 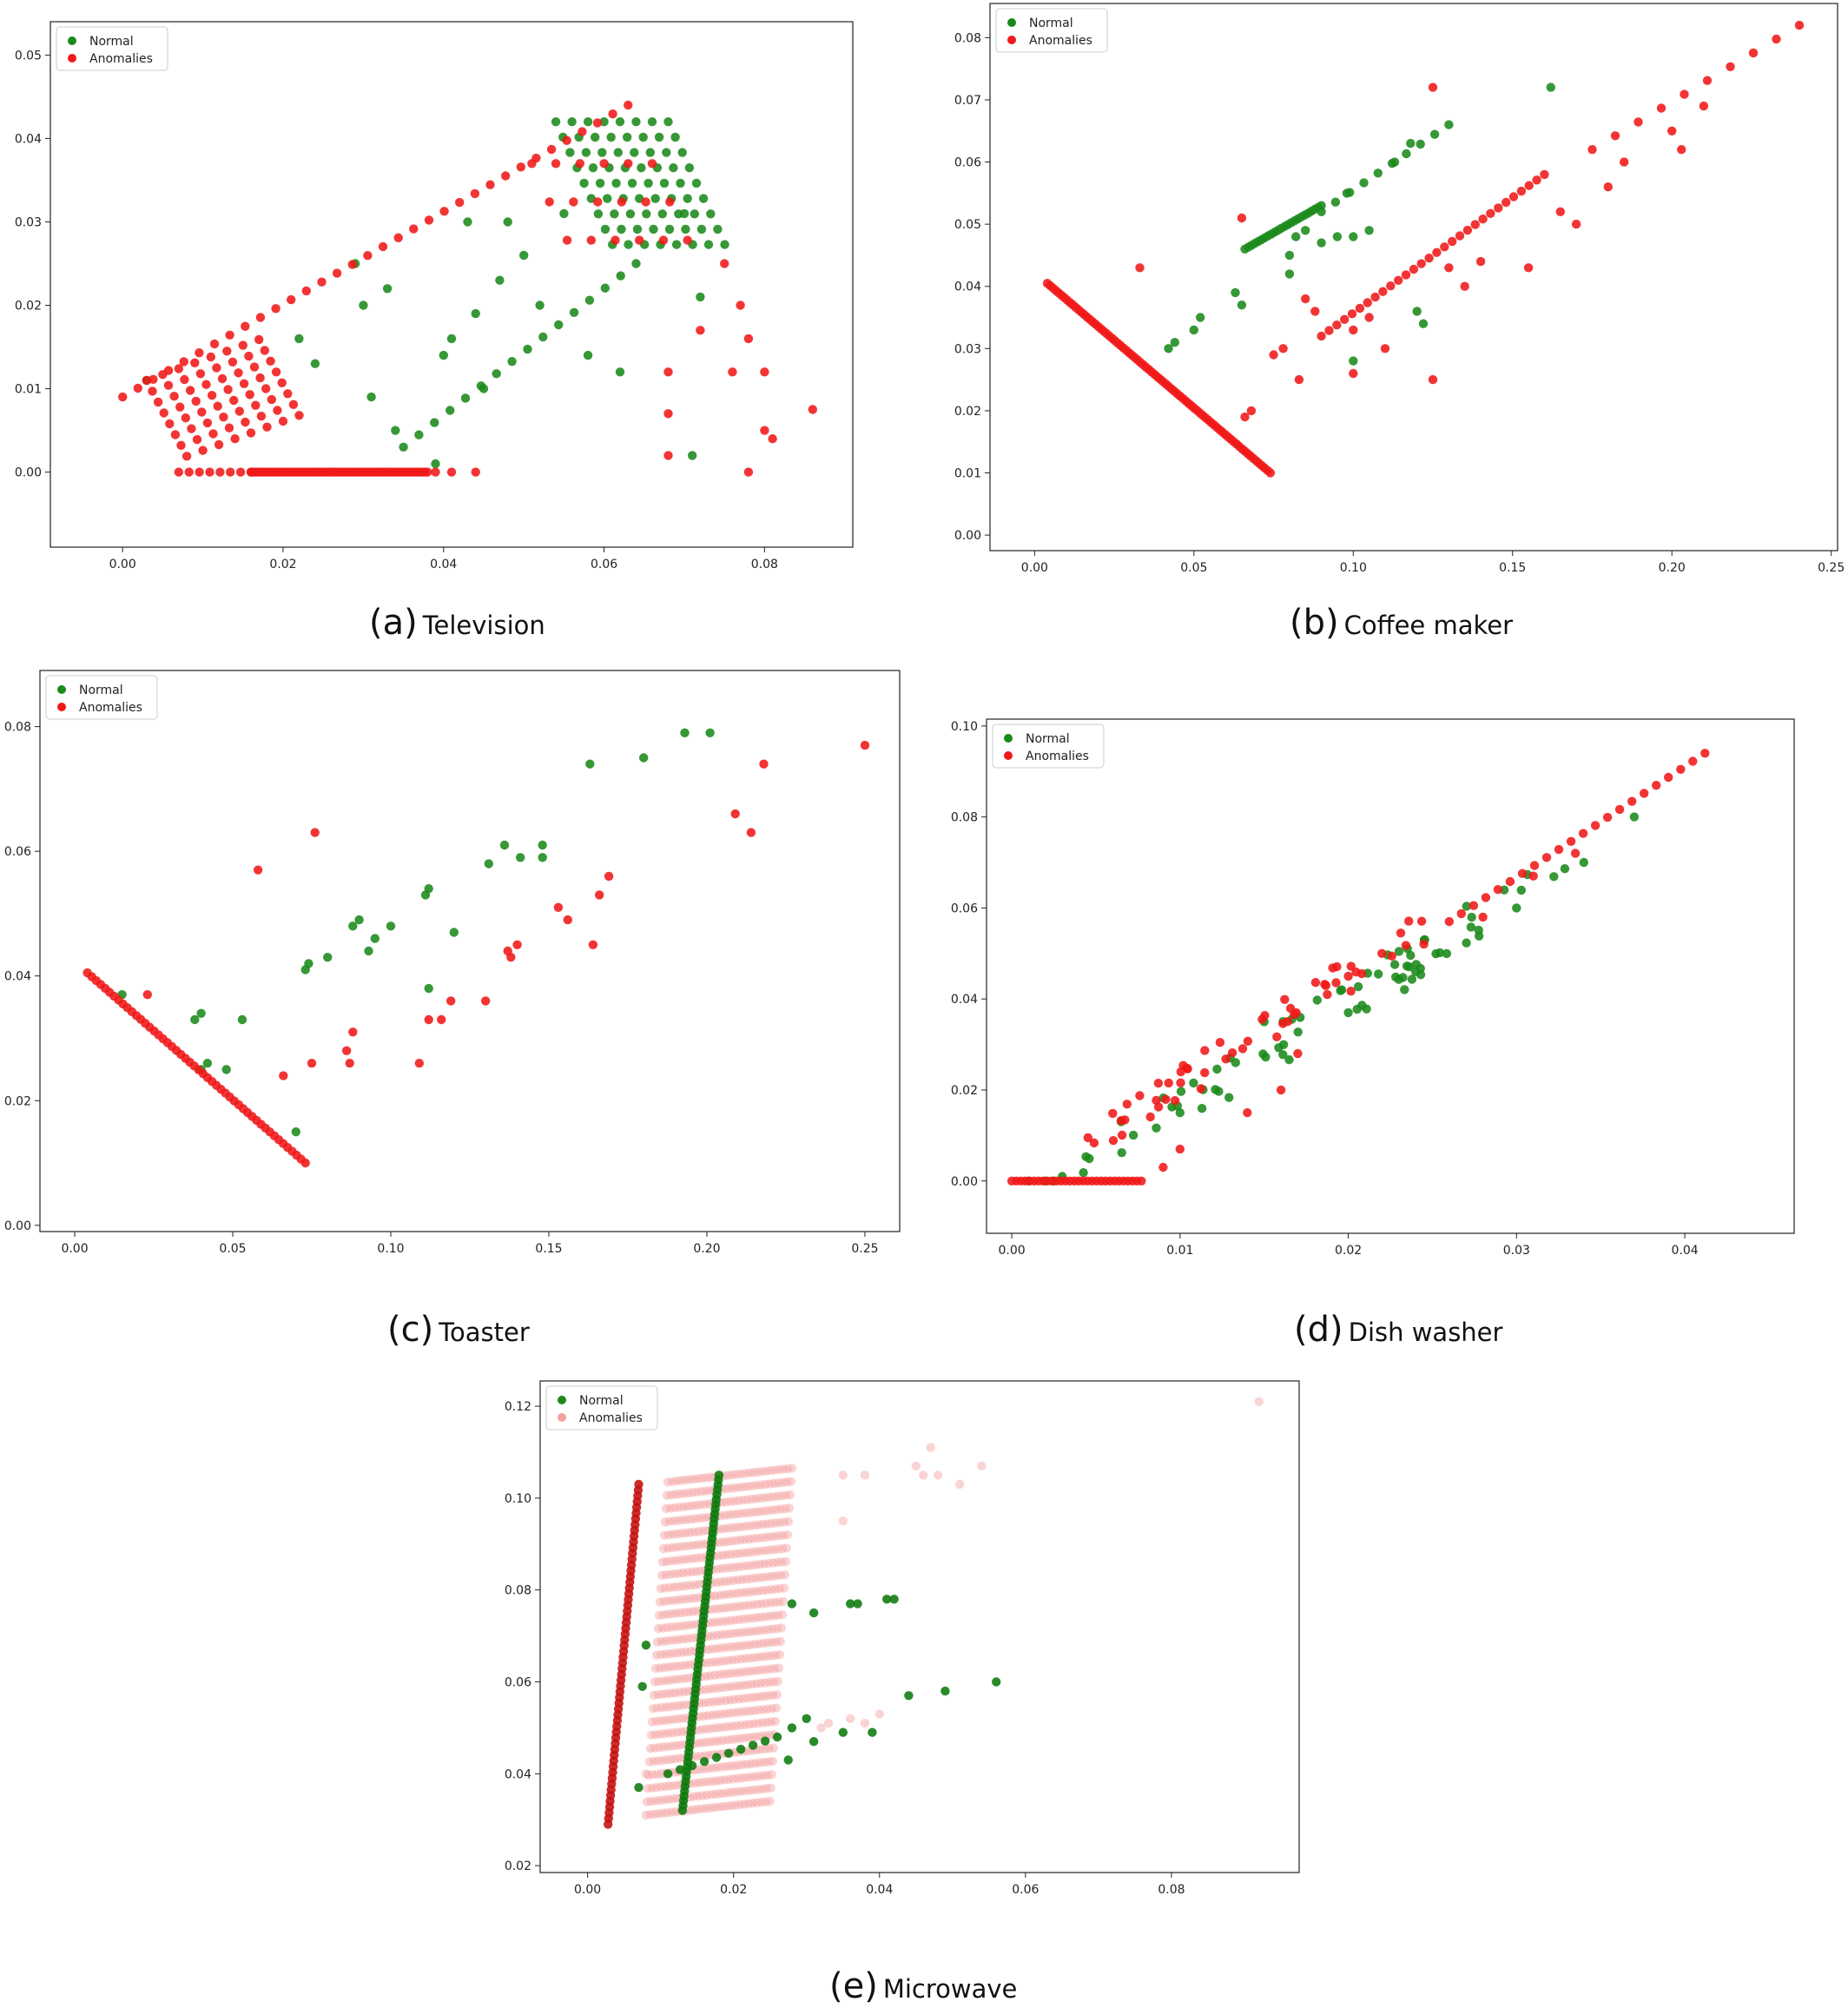 What do you see at coordinates (968, 536) in the screenshot?
I see `y-tick-label: 0.00` at bounding box center [968, 536].